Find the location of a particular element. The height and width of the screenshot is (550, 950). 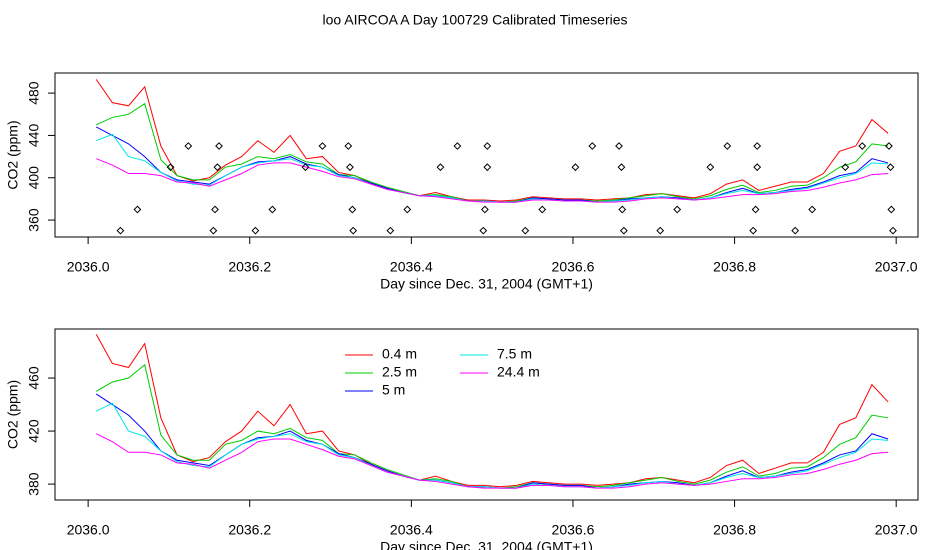

y-tick-label: 420 is located at coordinates (34, 431).